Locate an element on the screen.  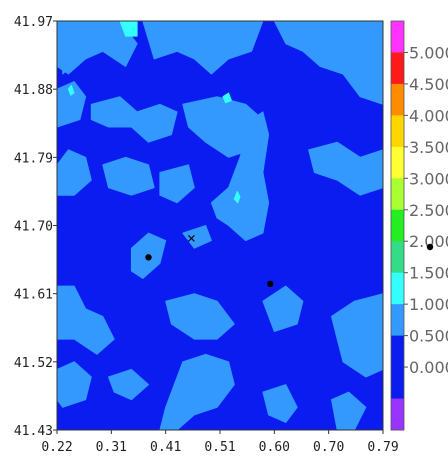
x-tick-label: 0.31 is located at coordinates (111, 447).